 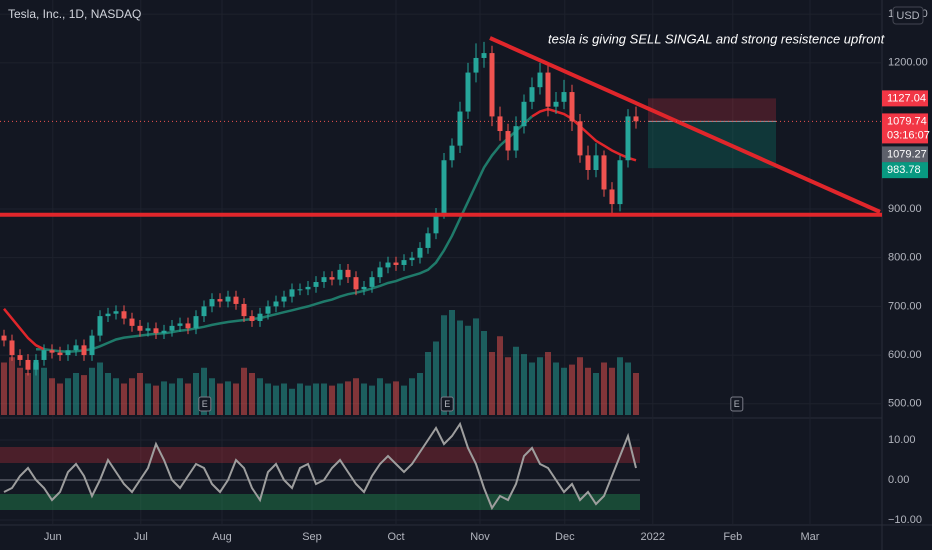 I want to click on x-tick-label: Nov, so click(x=480, y=537).